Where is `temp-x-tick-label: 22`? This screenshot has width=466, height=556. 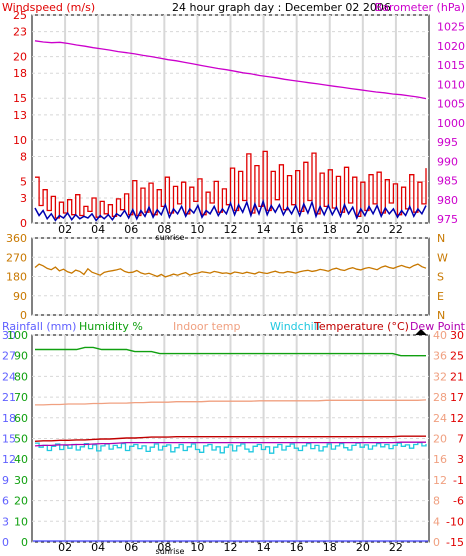 temp-x-tick-label: 22 is located at coordinates (396, 547).